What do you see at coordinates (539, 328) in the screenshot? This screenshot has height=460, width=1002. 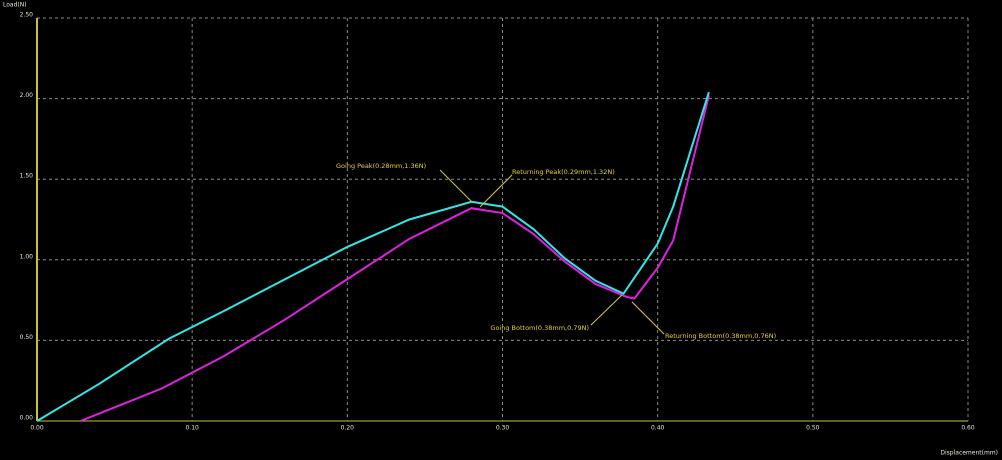 I see `annotation: Going Bottom(0.38mm,0.79N)` at bounding box center [539, 328].